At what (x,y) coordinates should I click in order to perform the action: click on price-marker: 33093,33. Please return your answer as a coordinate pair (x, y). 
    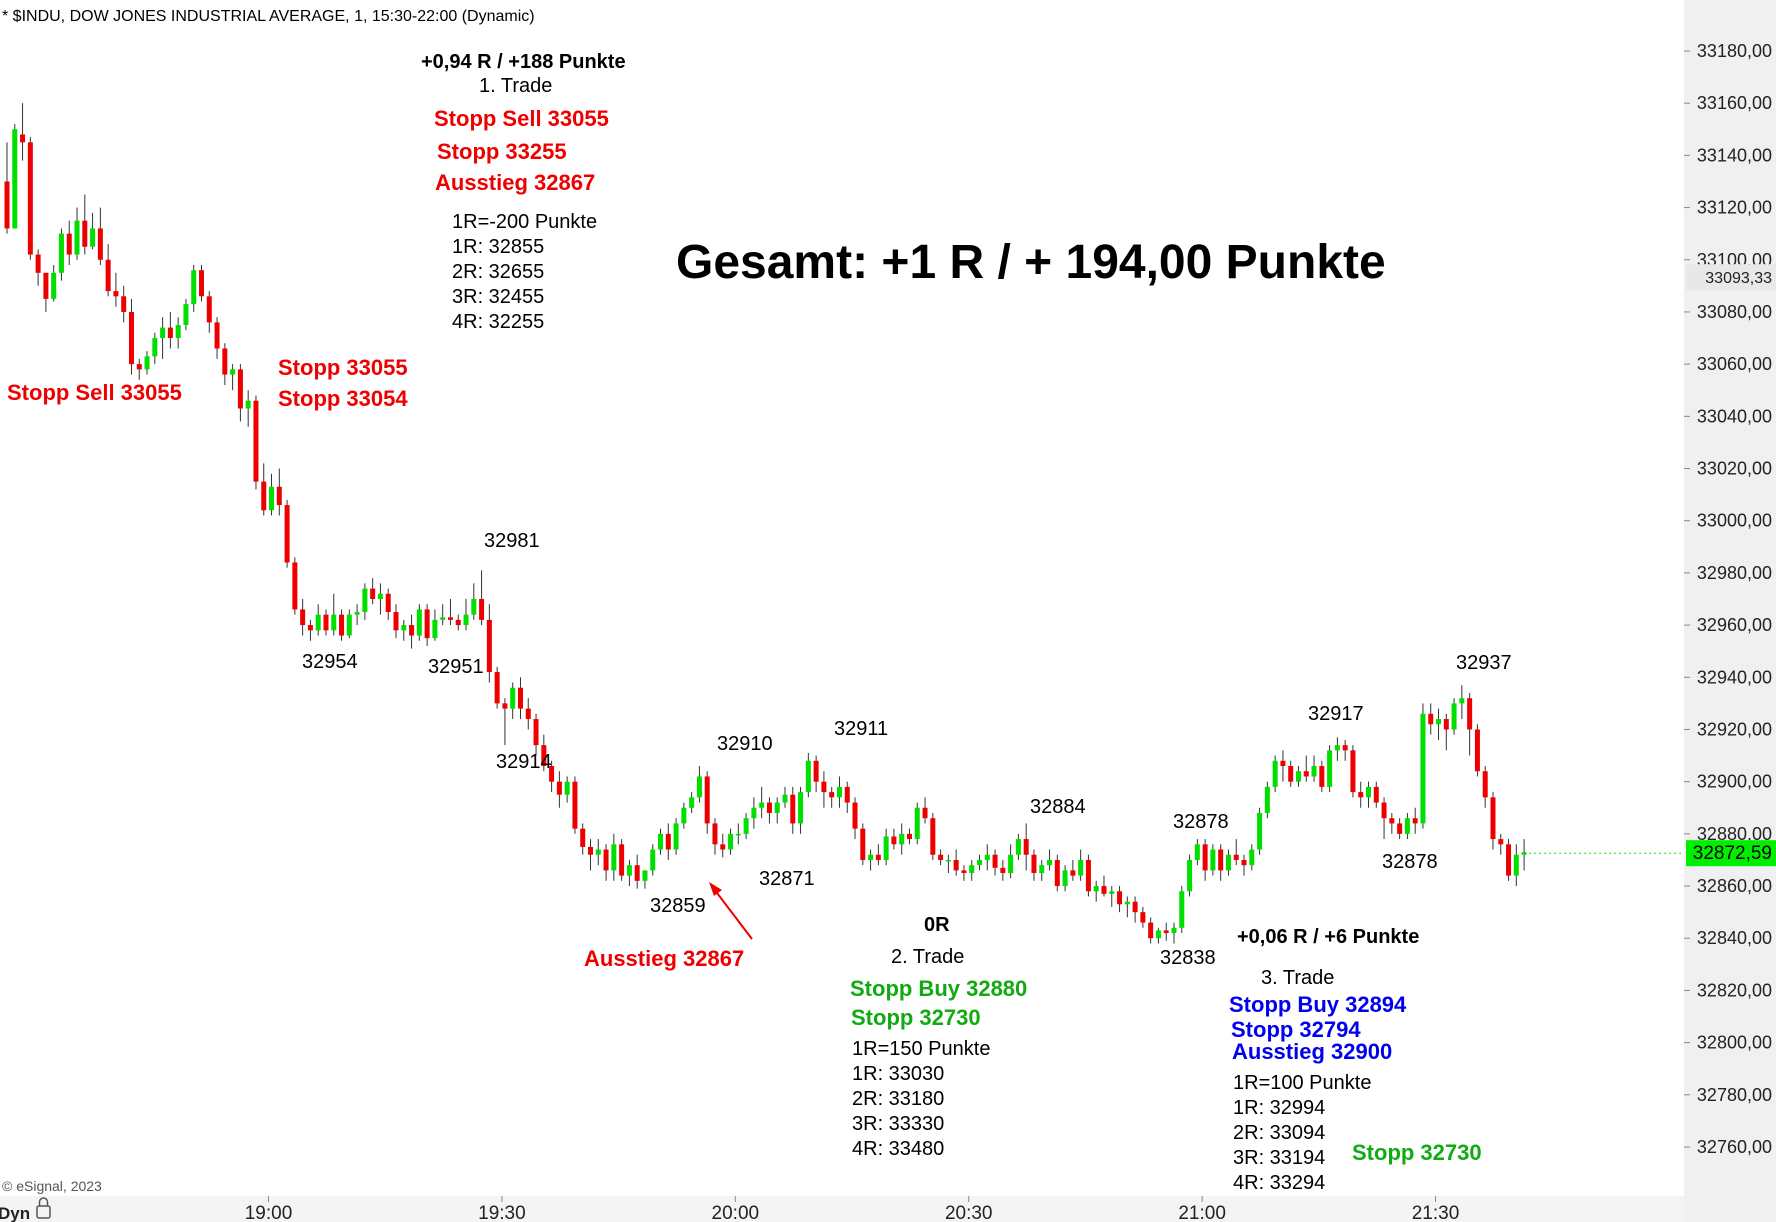
    Looking at the image, I should click on (1731, 277).